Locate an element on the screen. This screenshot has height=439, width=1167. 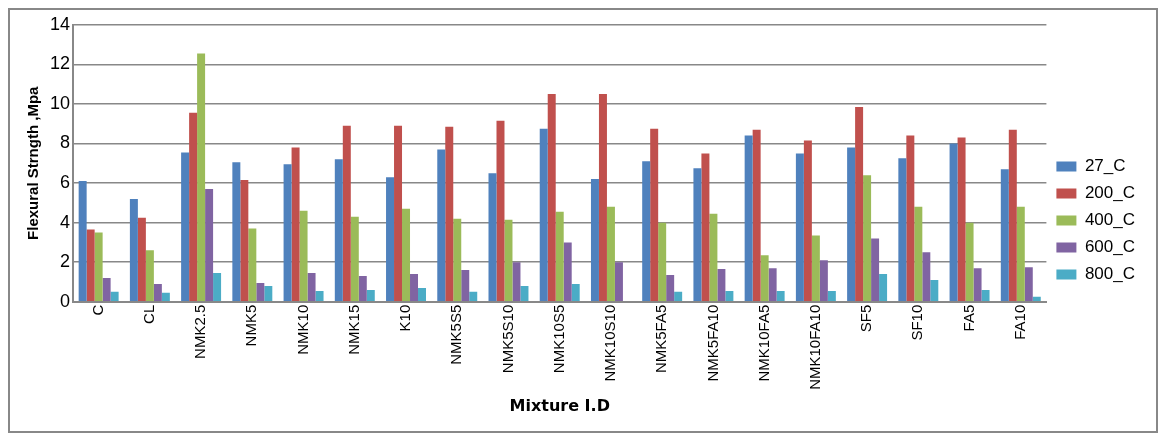
x-tick-label: NMK5S10 is located at coordinates (507, 339).